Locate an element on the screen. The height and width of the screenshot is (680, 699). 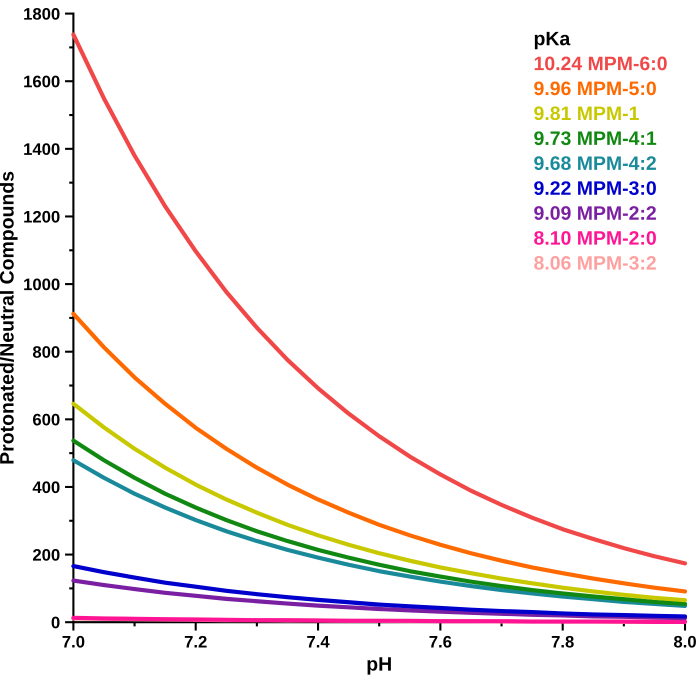
y-tick-label: 600 is located at coordinates (46, 420).